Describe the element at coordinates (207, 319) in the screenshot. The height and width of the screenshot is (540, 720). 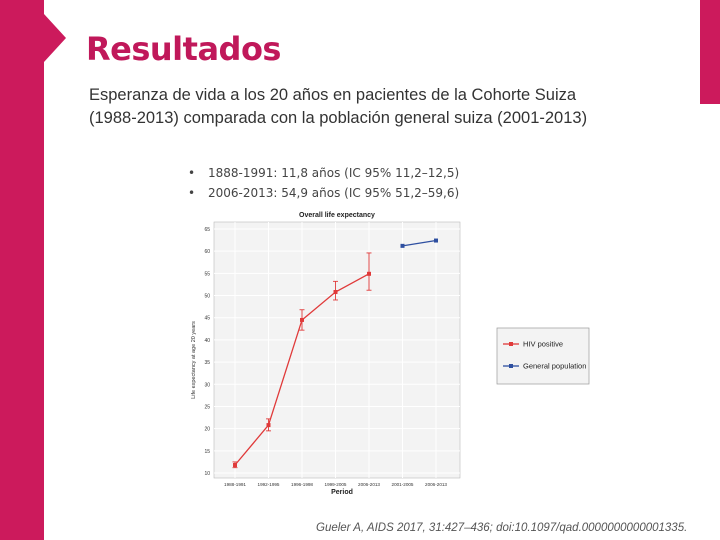
I see `y-tick-label: 45` at that location.